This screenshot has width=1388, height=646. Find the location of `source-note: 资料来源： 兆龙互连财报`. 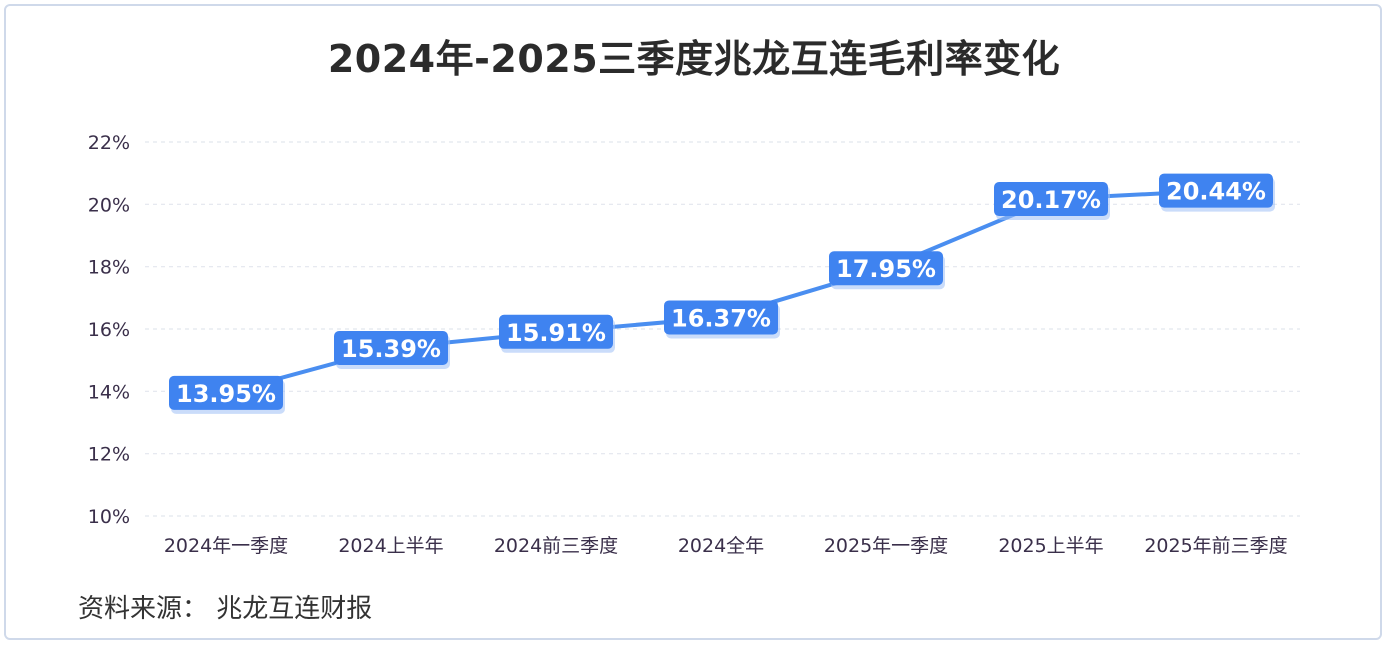

source-note: 资料来源： 兆龙互连财报 is located at coordinates (225, 609).